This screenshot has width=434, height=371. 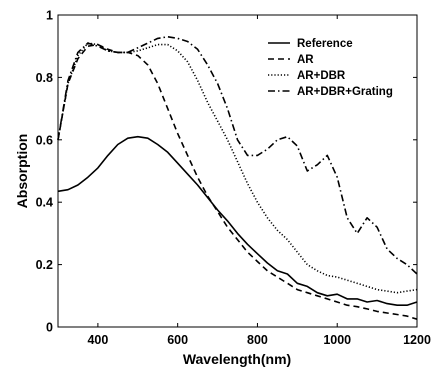 What do you see at coordinates (330, 68) in the screenshot?
I see `legend: Reference AR AR+DBR AR+DBR+Grating` at bounding box center [330, 68].